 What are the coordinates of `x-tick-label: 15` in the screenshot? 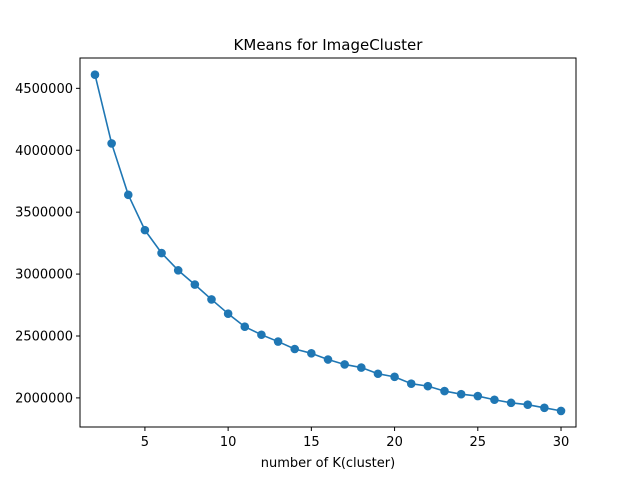 It's located at (311, 442).